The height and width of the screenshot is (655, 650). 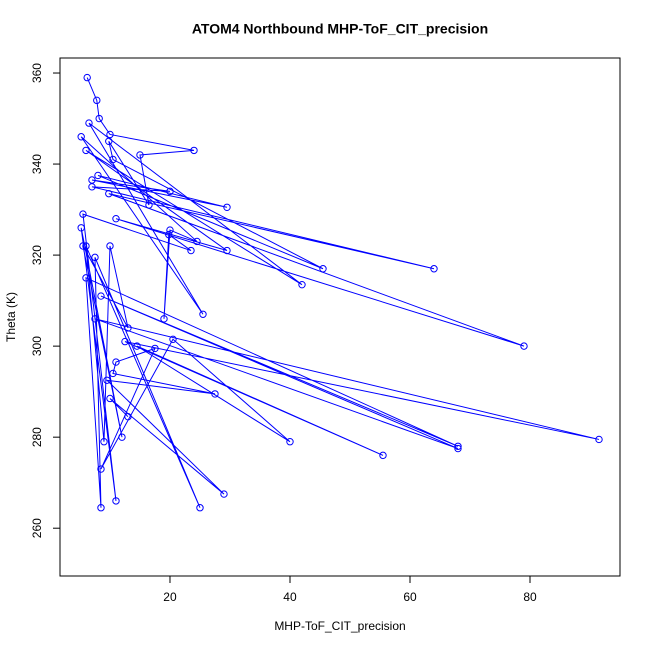 What do you see at coordinates (37, 528) in the screenshot?
I see `y-tick-label: 260` at bounding box center [37, 528].